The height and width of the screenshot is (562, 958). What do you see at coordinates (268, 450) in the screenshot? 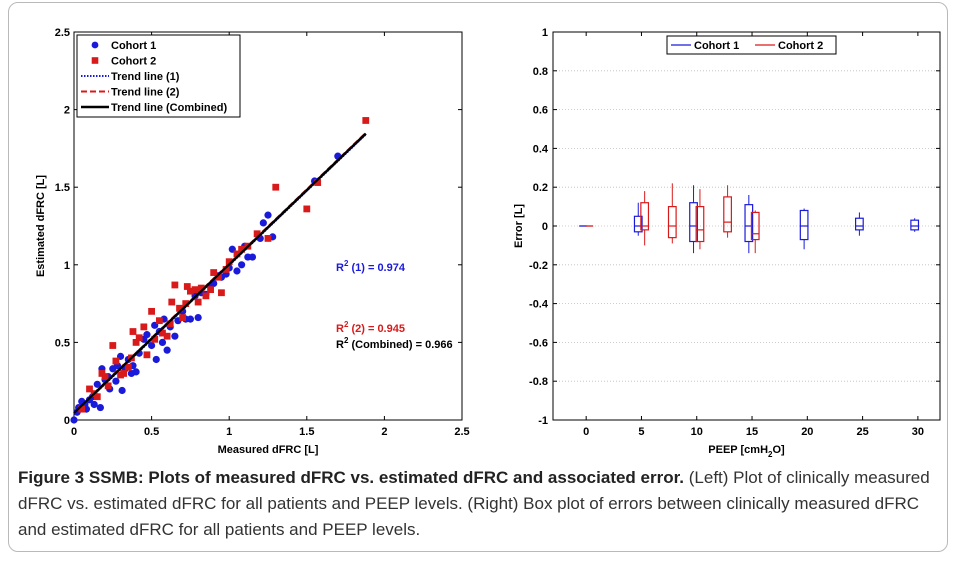
I see `x-axis-label: Measured dFRC [L]` at bounding box center [268, 450].